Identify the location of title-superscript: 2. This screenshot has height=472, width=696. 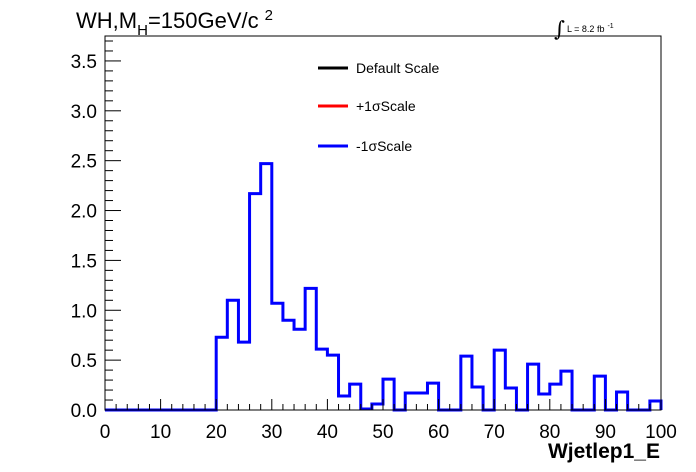
(269, 15).